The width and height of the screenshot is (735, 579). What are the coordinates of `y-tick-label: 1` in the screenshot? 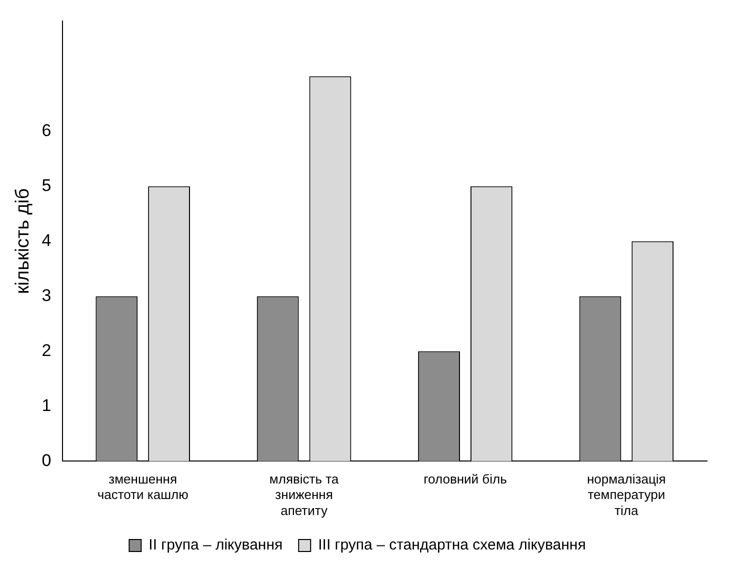 It's located at (47, 405).